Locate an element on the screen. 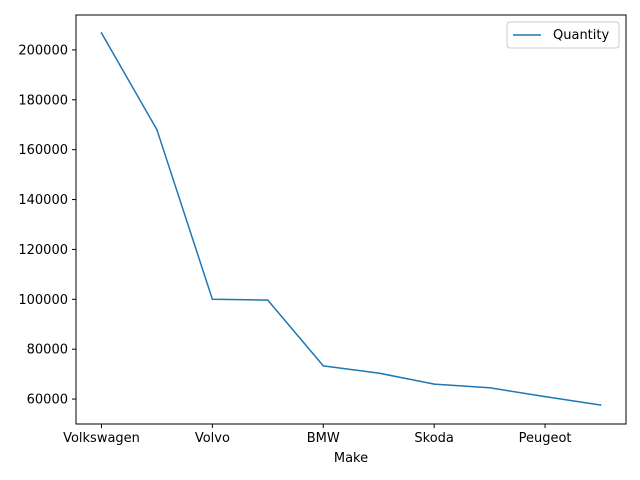 This screenshot has width=640, height=480. legend: Quantity is located at coordinates (563, 35).